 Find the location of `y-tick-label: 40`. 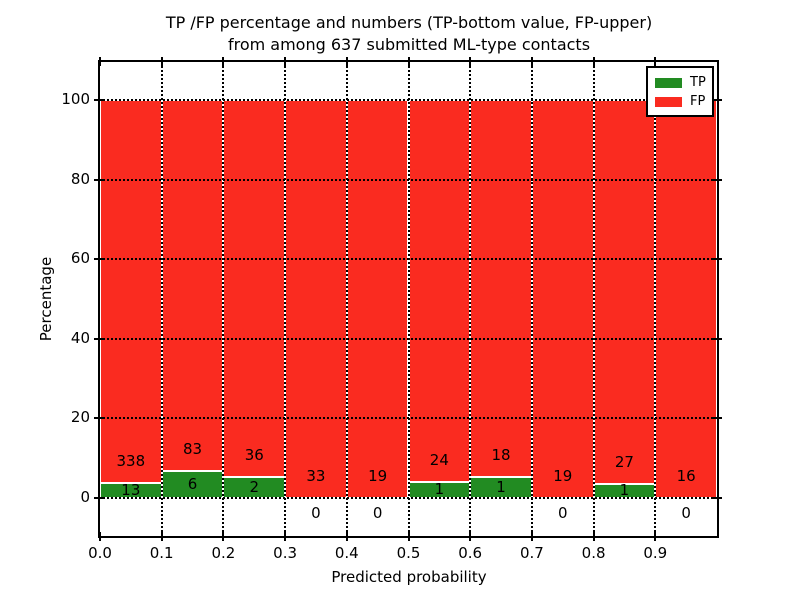

y-tick-label: 40 is located at coordinates (80, 337).